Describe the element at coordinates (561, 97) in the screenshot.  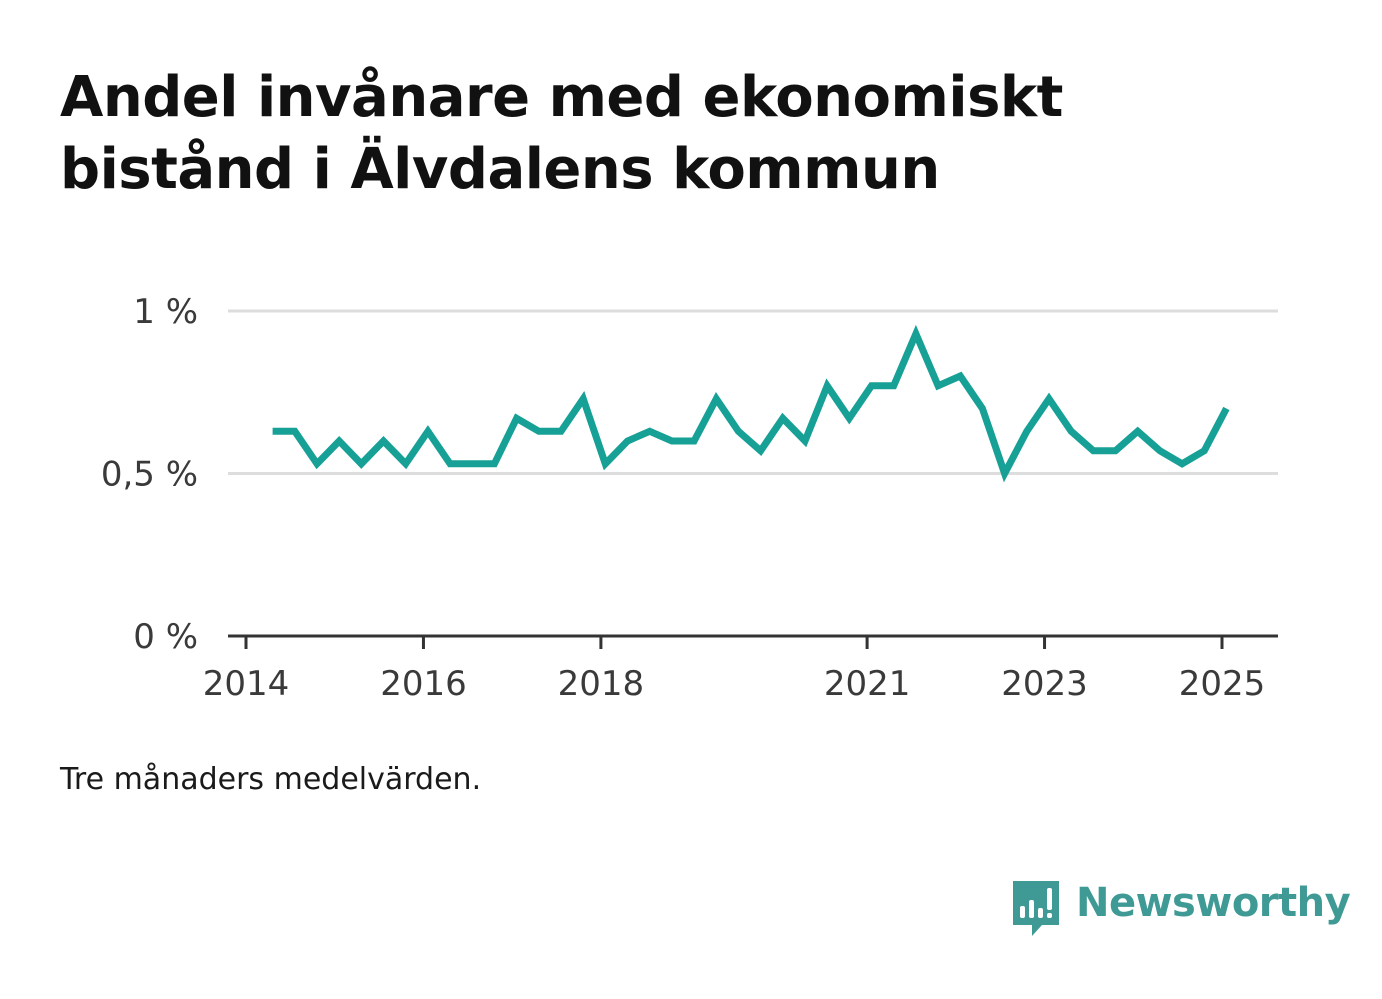
I see `chart-title-line-1: Andel invånare med ekonomiskt` at that location.